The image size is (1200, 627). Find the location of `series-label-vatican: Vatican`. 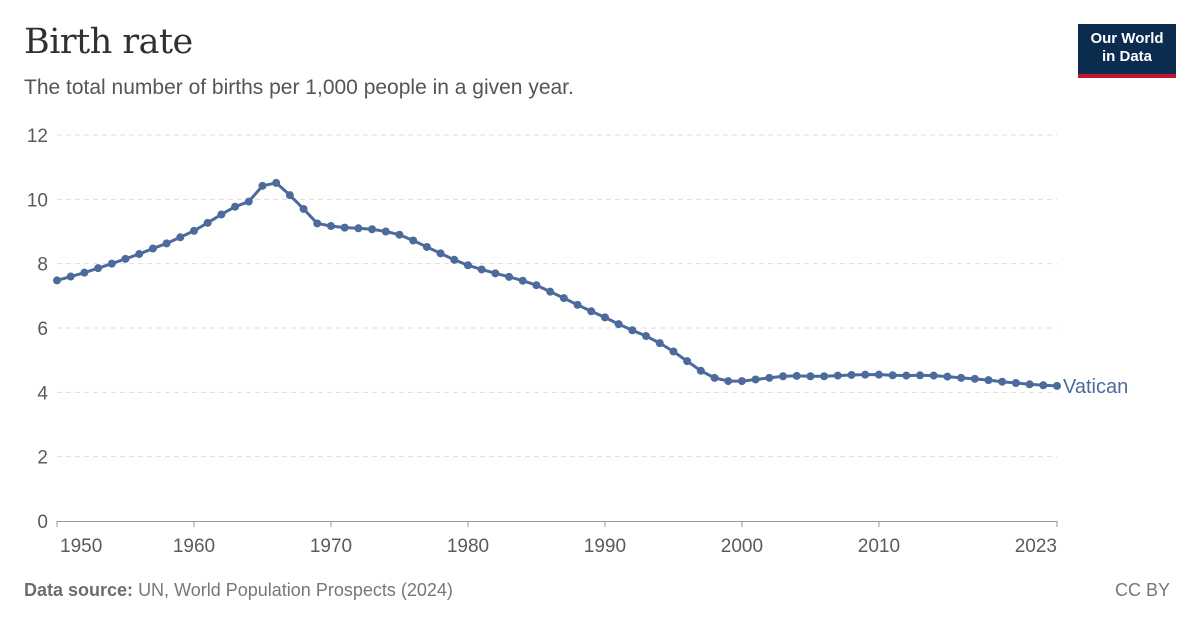

series-label-vatican: Vatican is located at coordinates (1095, 387).